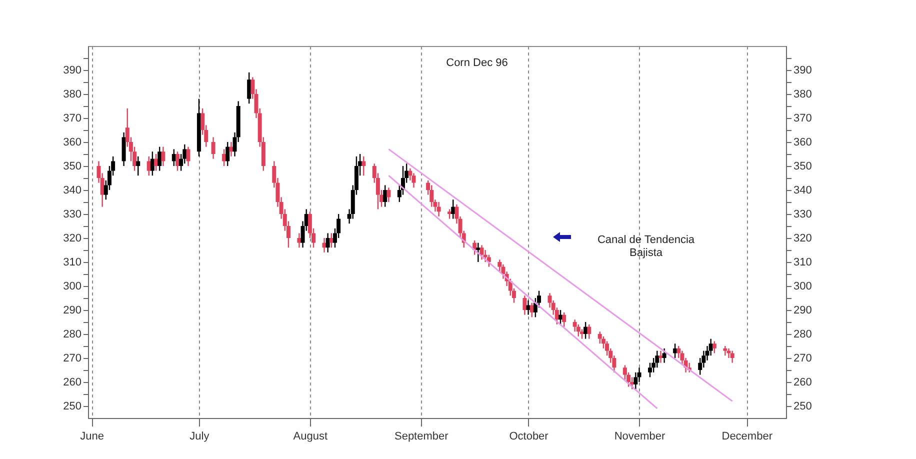 The height and width of the screenshot is (459, 916). I want to click on x-tick-label: December, so click(747, 436).